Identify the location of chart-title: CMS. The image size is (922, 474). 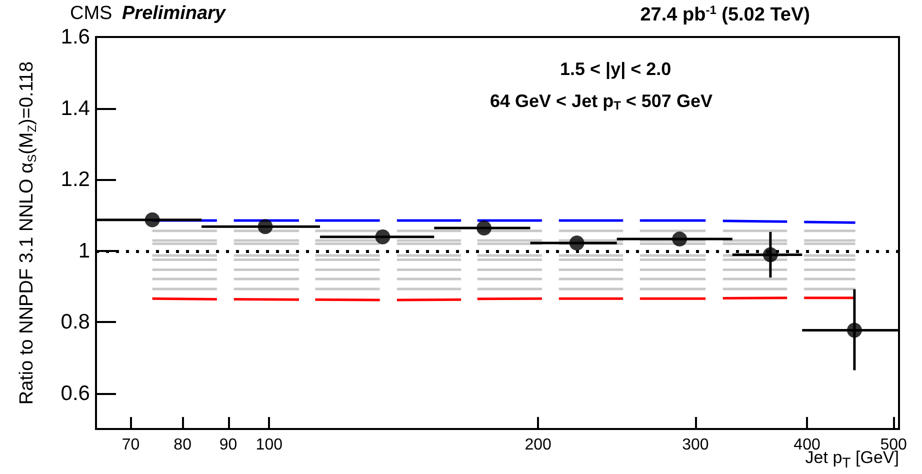
(91, 13).